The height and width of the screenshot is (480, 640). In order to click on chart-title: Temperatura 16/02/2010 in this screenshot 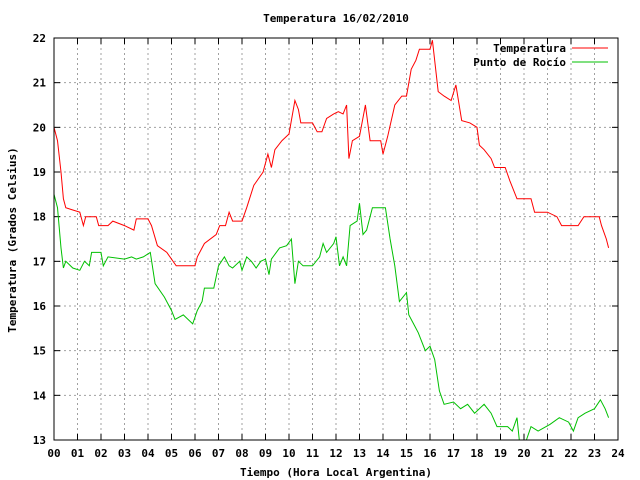, I will do `click(336, 18)`.